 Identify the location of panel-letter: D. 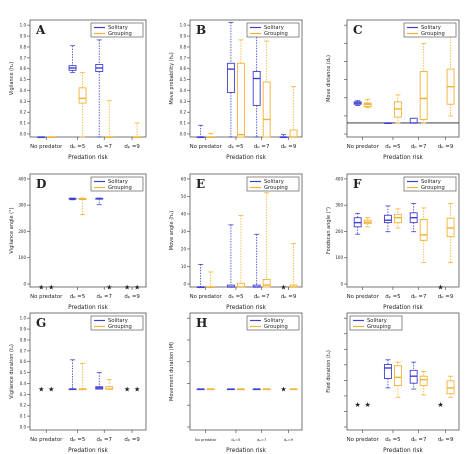
(41, 184).